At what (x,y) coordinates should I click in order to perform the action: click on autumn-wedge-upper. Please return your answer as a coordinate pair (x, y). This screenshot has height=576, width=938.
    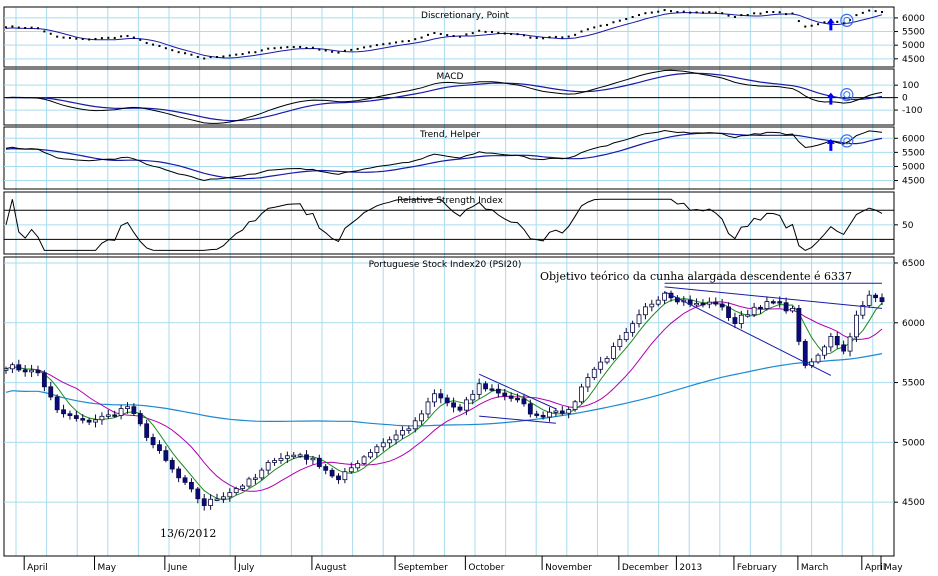
    Looking at the image, I should click on (517, 391).